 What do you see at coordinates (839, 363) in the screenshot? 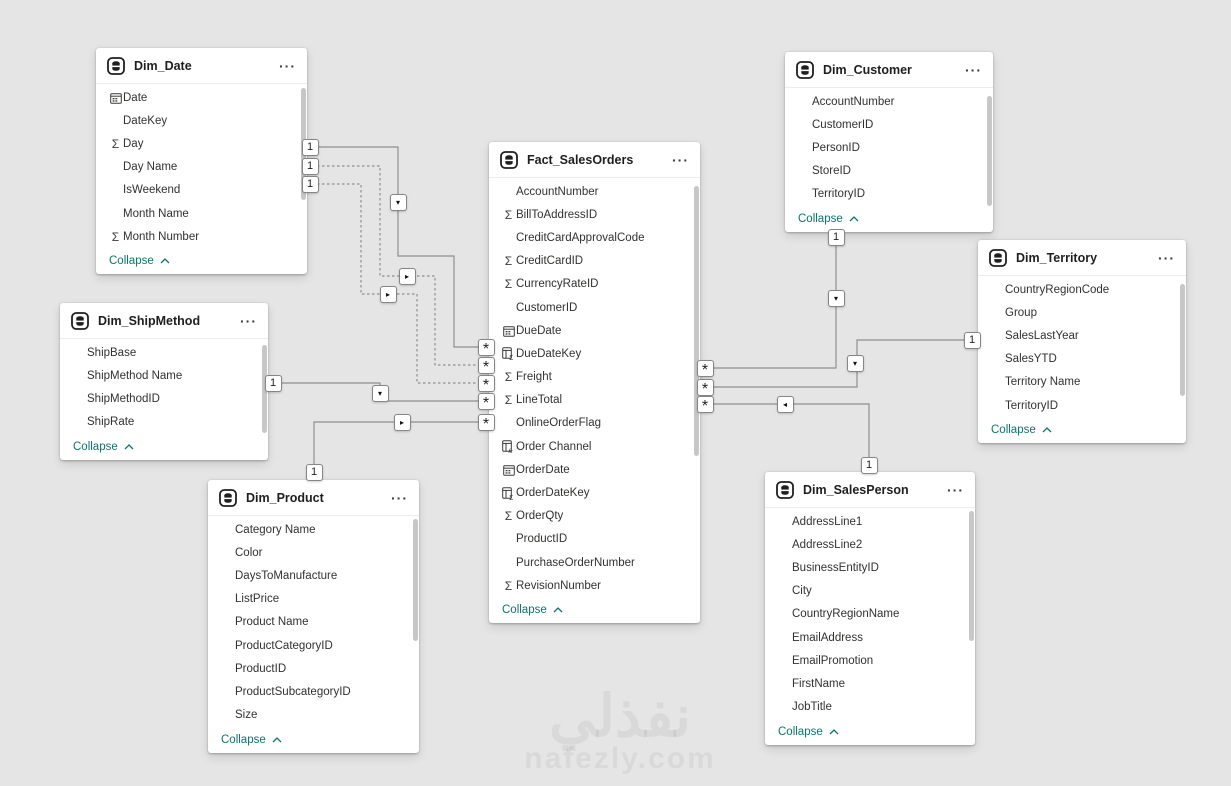
I see `relationship-line-rel-territory-fact` at bounding box center [839, 363].